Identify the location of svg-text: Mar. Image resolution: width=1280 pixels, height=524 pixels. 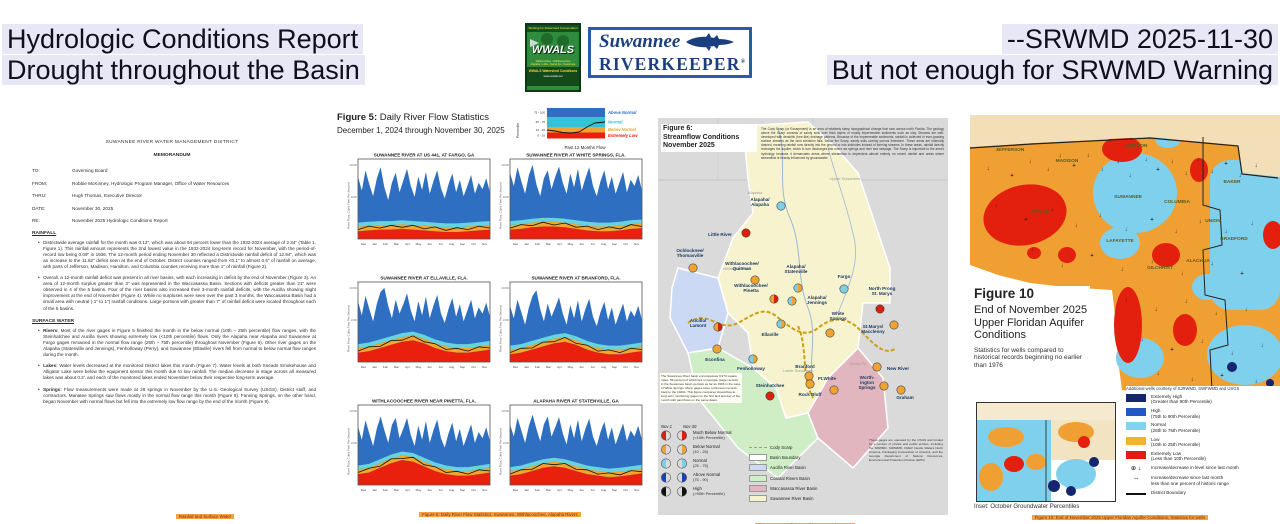
(396, 244).